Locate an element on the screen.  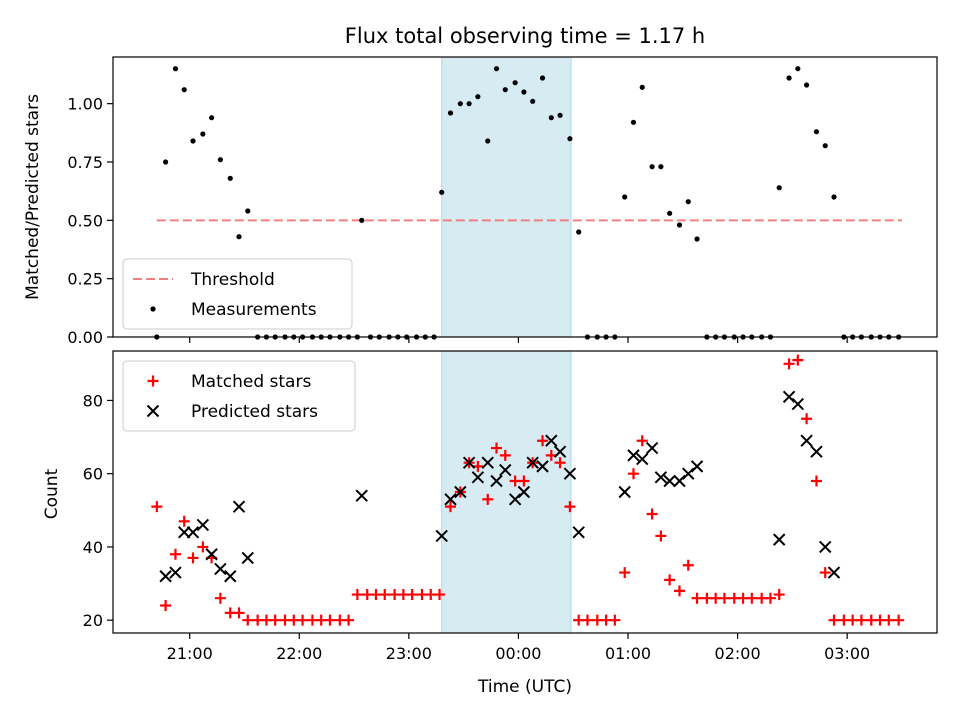
legend-label: Measurements is located at coordinates (254, 310).